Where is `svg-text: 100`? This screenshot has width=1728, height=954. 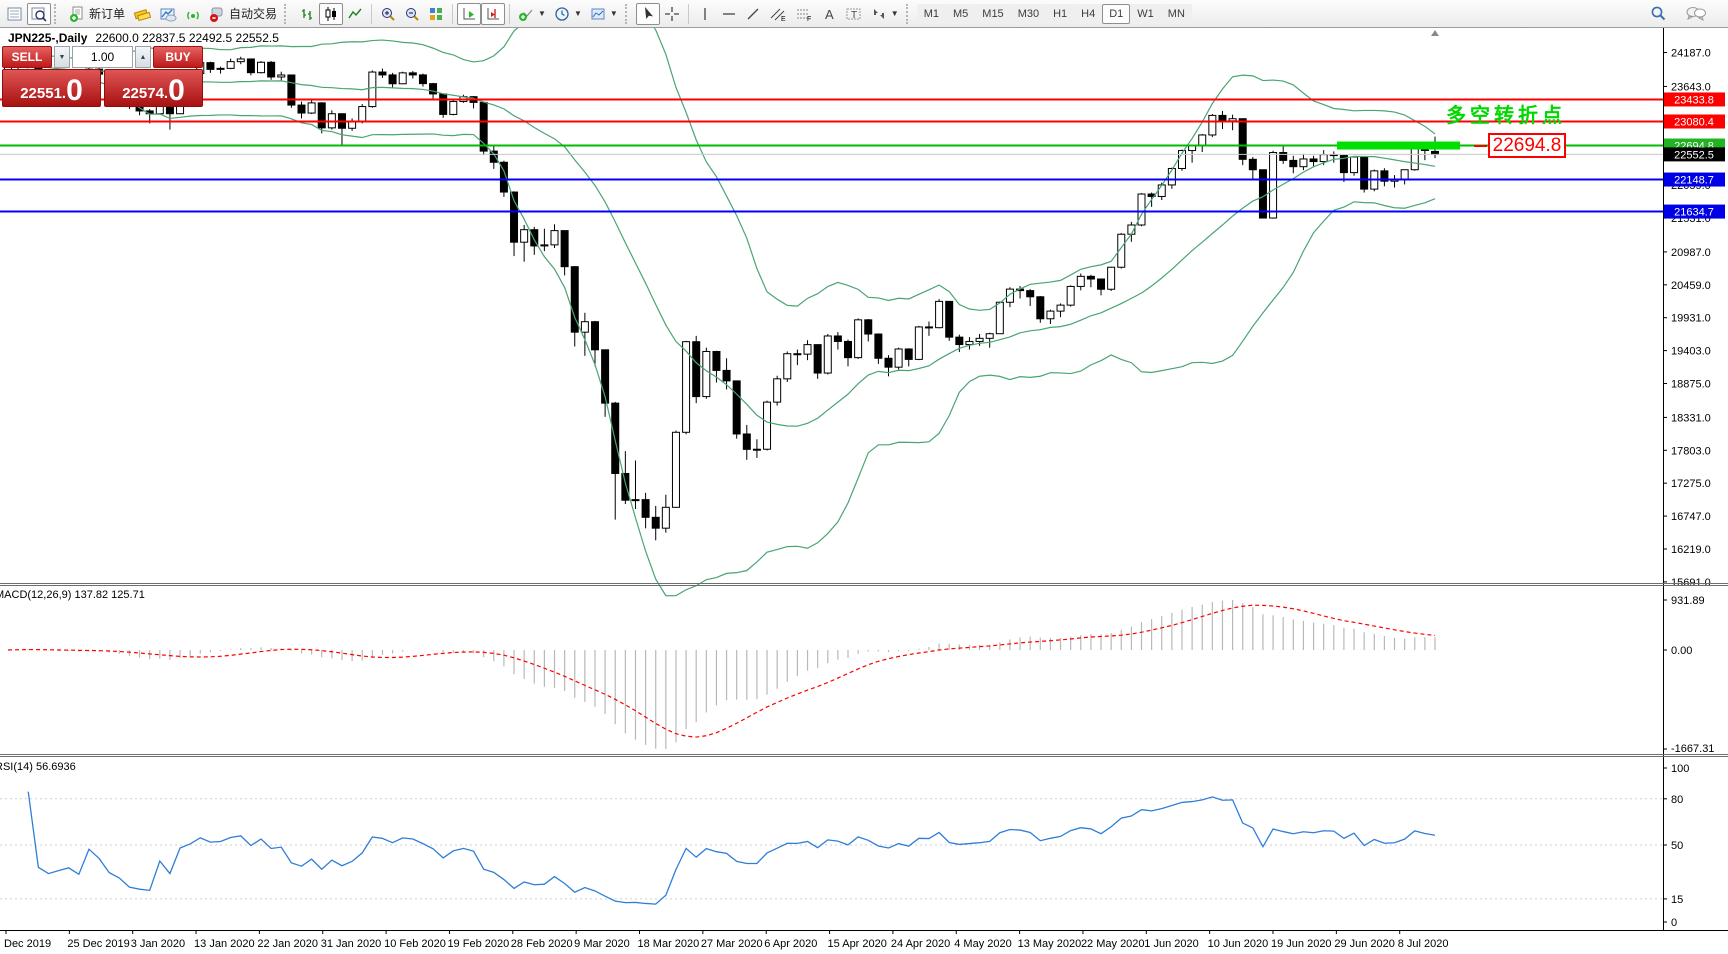 svg-text: 100 is located at coordinates (1680, 769).